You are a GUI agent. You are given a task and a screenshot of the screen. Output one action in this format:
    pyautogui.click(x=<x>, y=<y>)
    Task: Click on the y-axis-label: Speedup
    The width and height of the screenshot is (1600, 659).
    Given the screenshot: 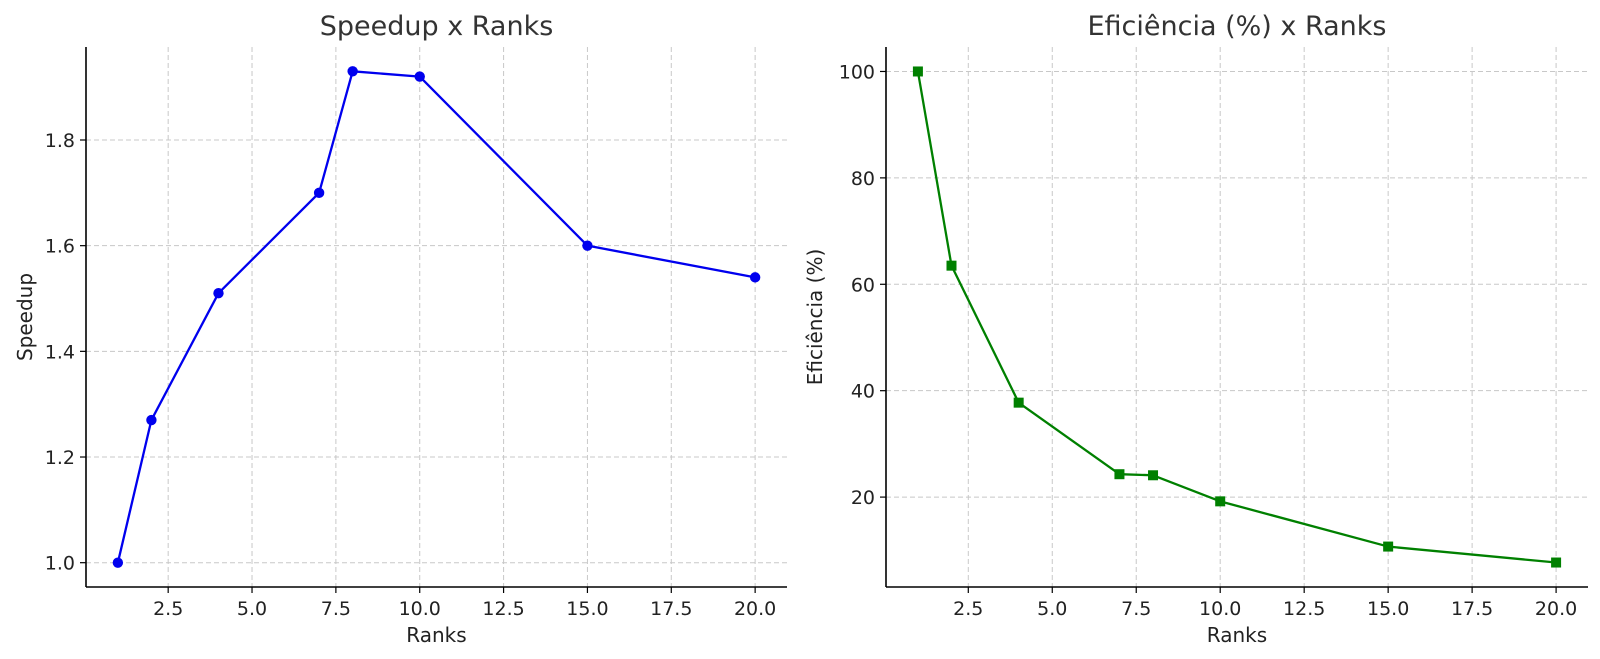 What is the action you would take?
    pyautogui.click(x=25, y=317)
    